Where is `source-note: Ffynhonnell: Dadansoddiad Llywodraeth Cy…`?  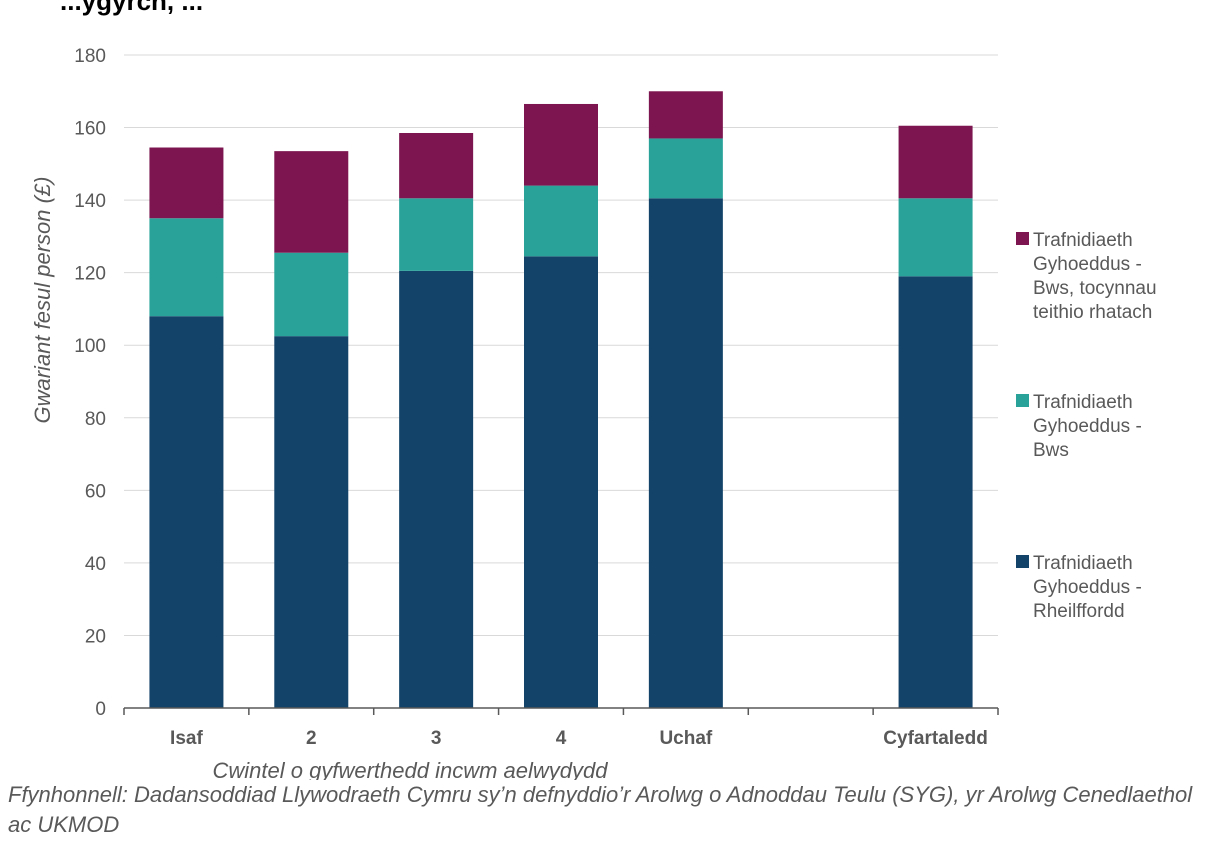 source-note: Ffynhonnell: Dadansoddiad Llywodraeth Cy… is located at coordinates (600, 809).